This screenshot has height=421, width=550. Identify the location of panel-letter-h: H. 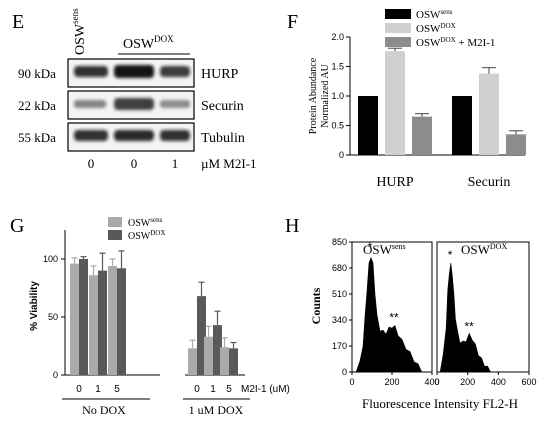
(292, 226).